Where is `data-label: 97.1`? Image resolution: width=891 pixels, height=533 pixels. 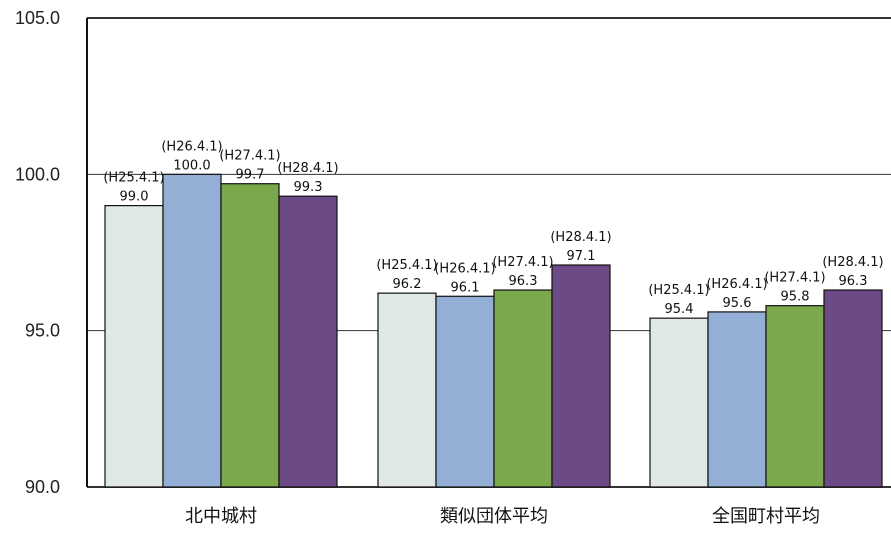 data-label: 97.1 is located at coordinates (581, 256).